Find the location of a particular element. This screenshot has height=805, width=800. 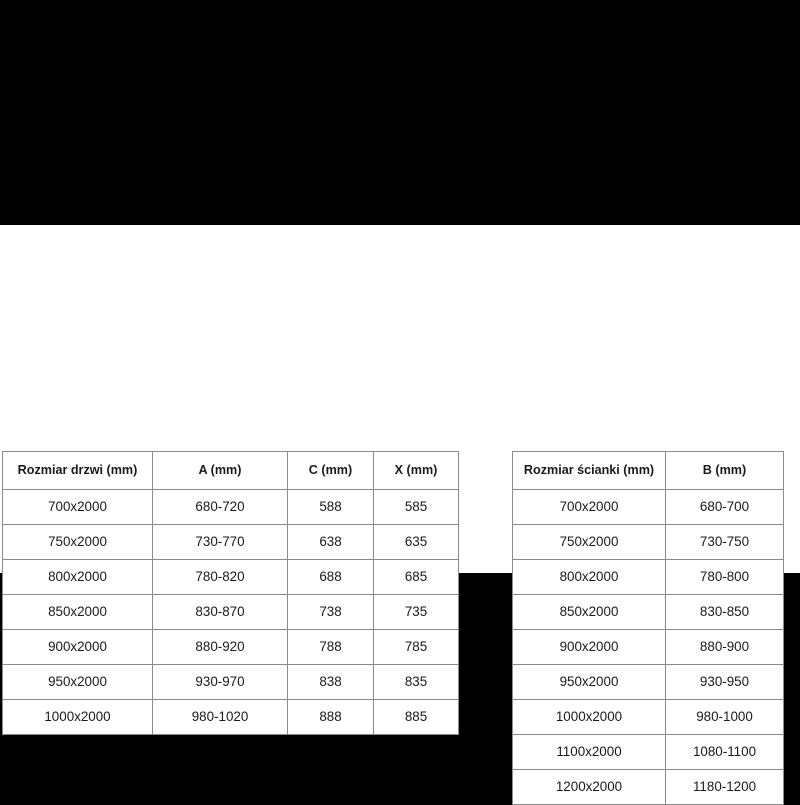

cell-door-size: 850x2000 is located at coordinates (77, 612).